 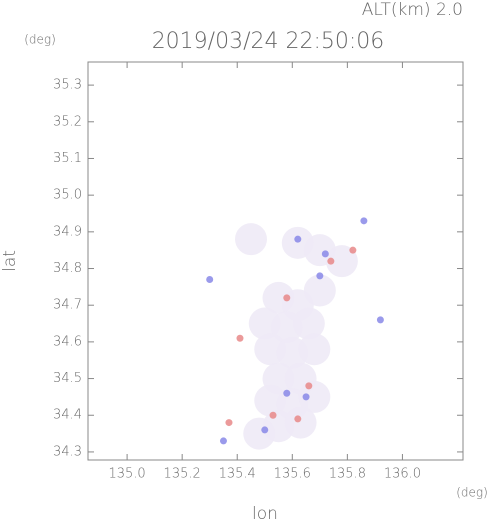 What do you see at coordinates (67, 121) in the screenshot?
I see `y-tick-label: 35.2` at bounding box center [67, 121].